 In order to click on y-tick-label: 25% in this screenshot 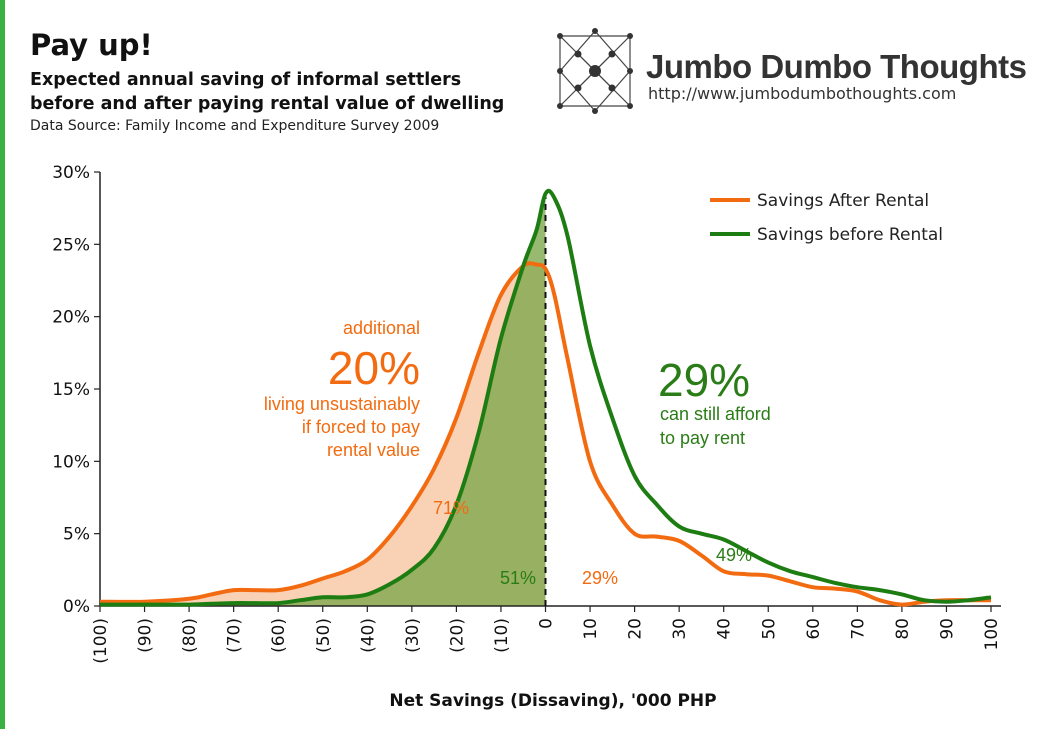, I will do `click(71, 245)`.